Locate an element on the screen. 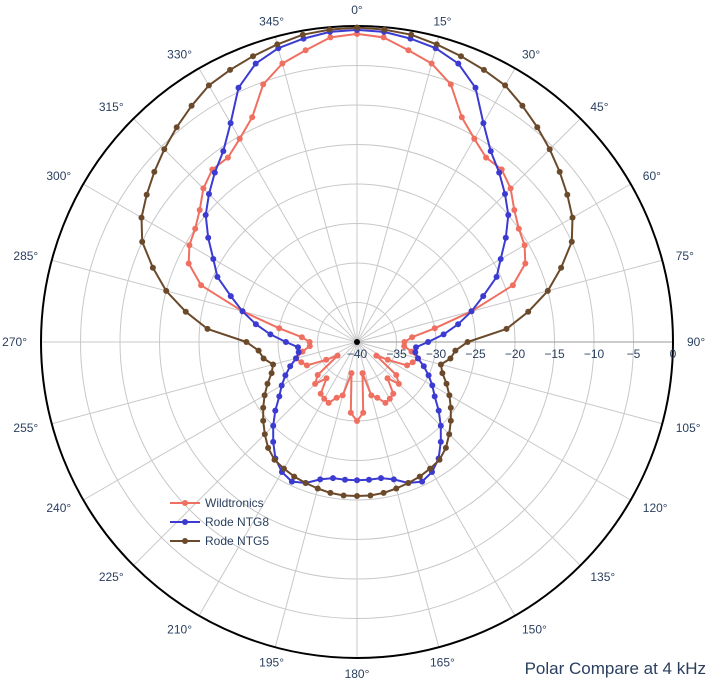  angular-tick-label: 60° is located at coordinates (652, 176).